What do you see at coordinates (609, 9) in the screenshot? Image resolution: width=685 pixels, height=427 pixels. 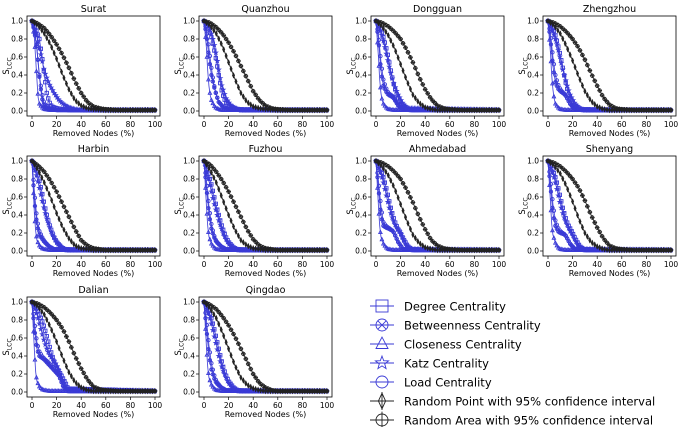 I see `panel-title: Zhengzhou` at bounding box center [609, 9].